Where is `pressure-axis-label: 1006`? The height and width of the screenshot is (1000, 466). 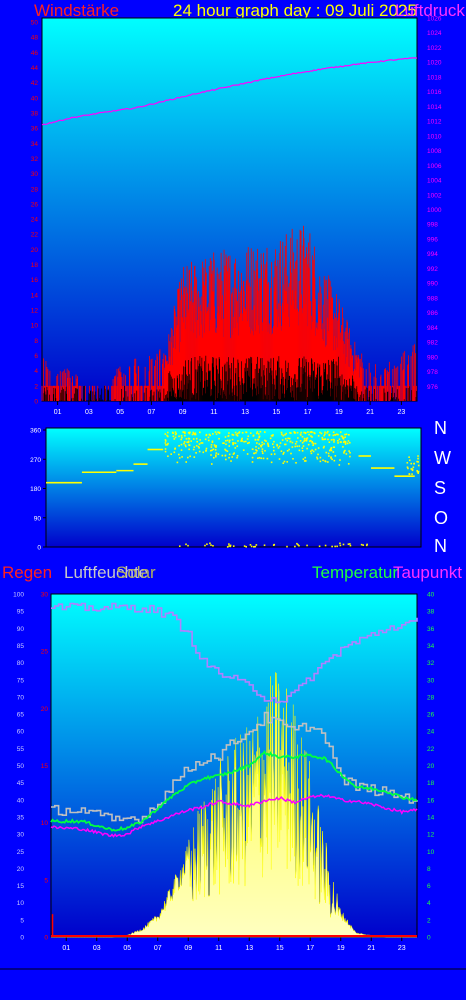
pressure-axis-label: 1006 is located at coordinates (434, 166).